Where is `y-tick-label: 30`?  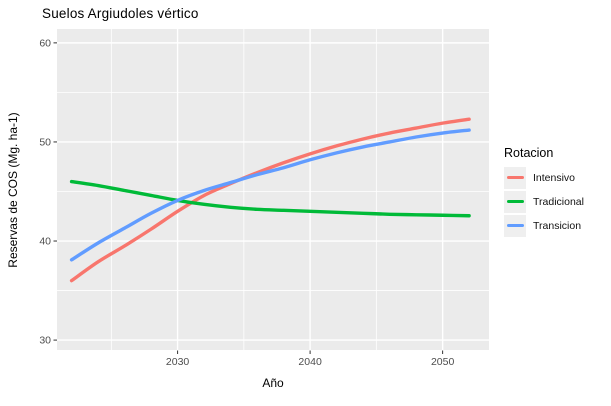
y-tick-label: 30 is located at coordinates (45, 341).